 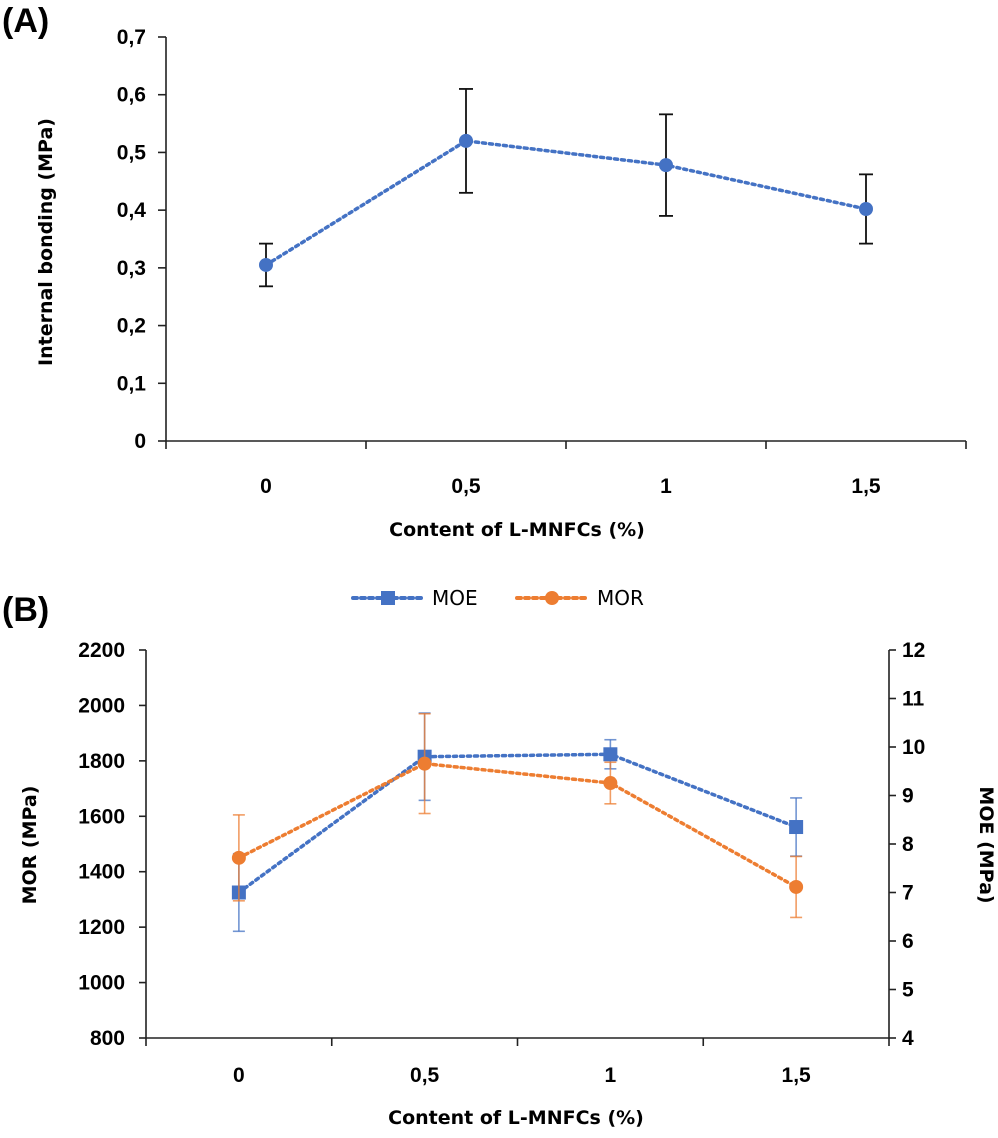 What do you see at coordinates (101, 927) in the screenshot?
I see `left-y-tick-label: 1200` at bounding box center [101, 927].